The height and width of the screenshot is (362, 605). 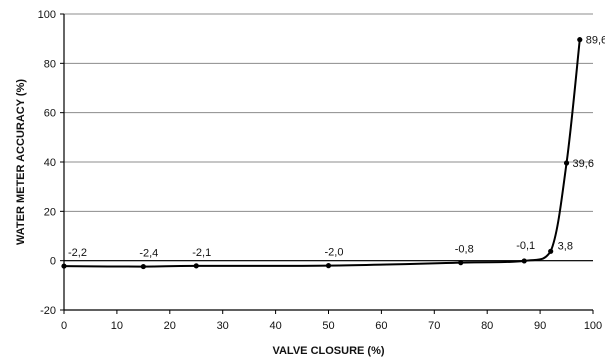 I want to click on y-tick-label: 100, so click(x=47, y=15).